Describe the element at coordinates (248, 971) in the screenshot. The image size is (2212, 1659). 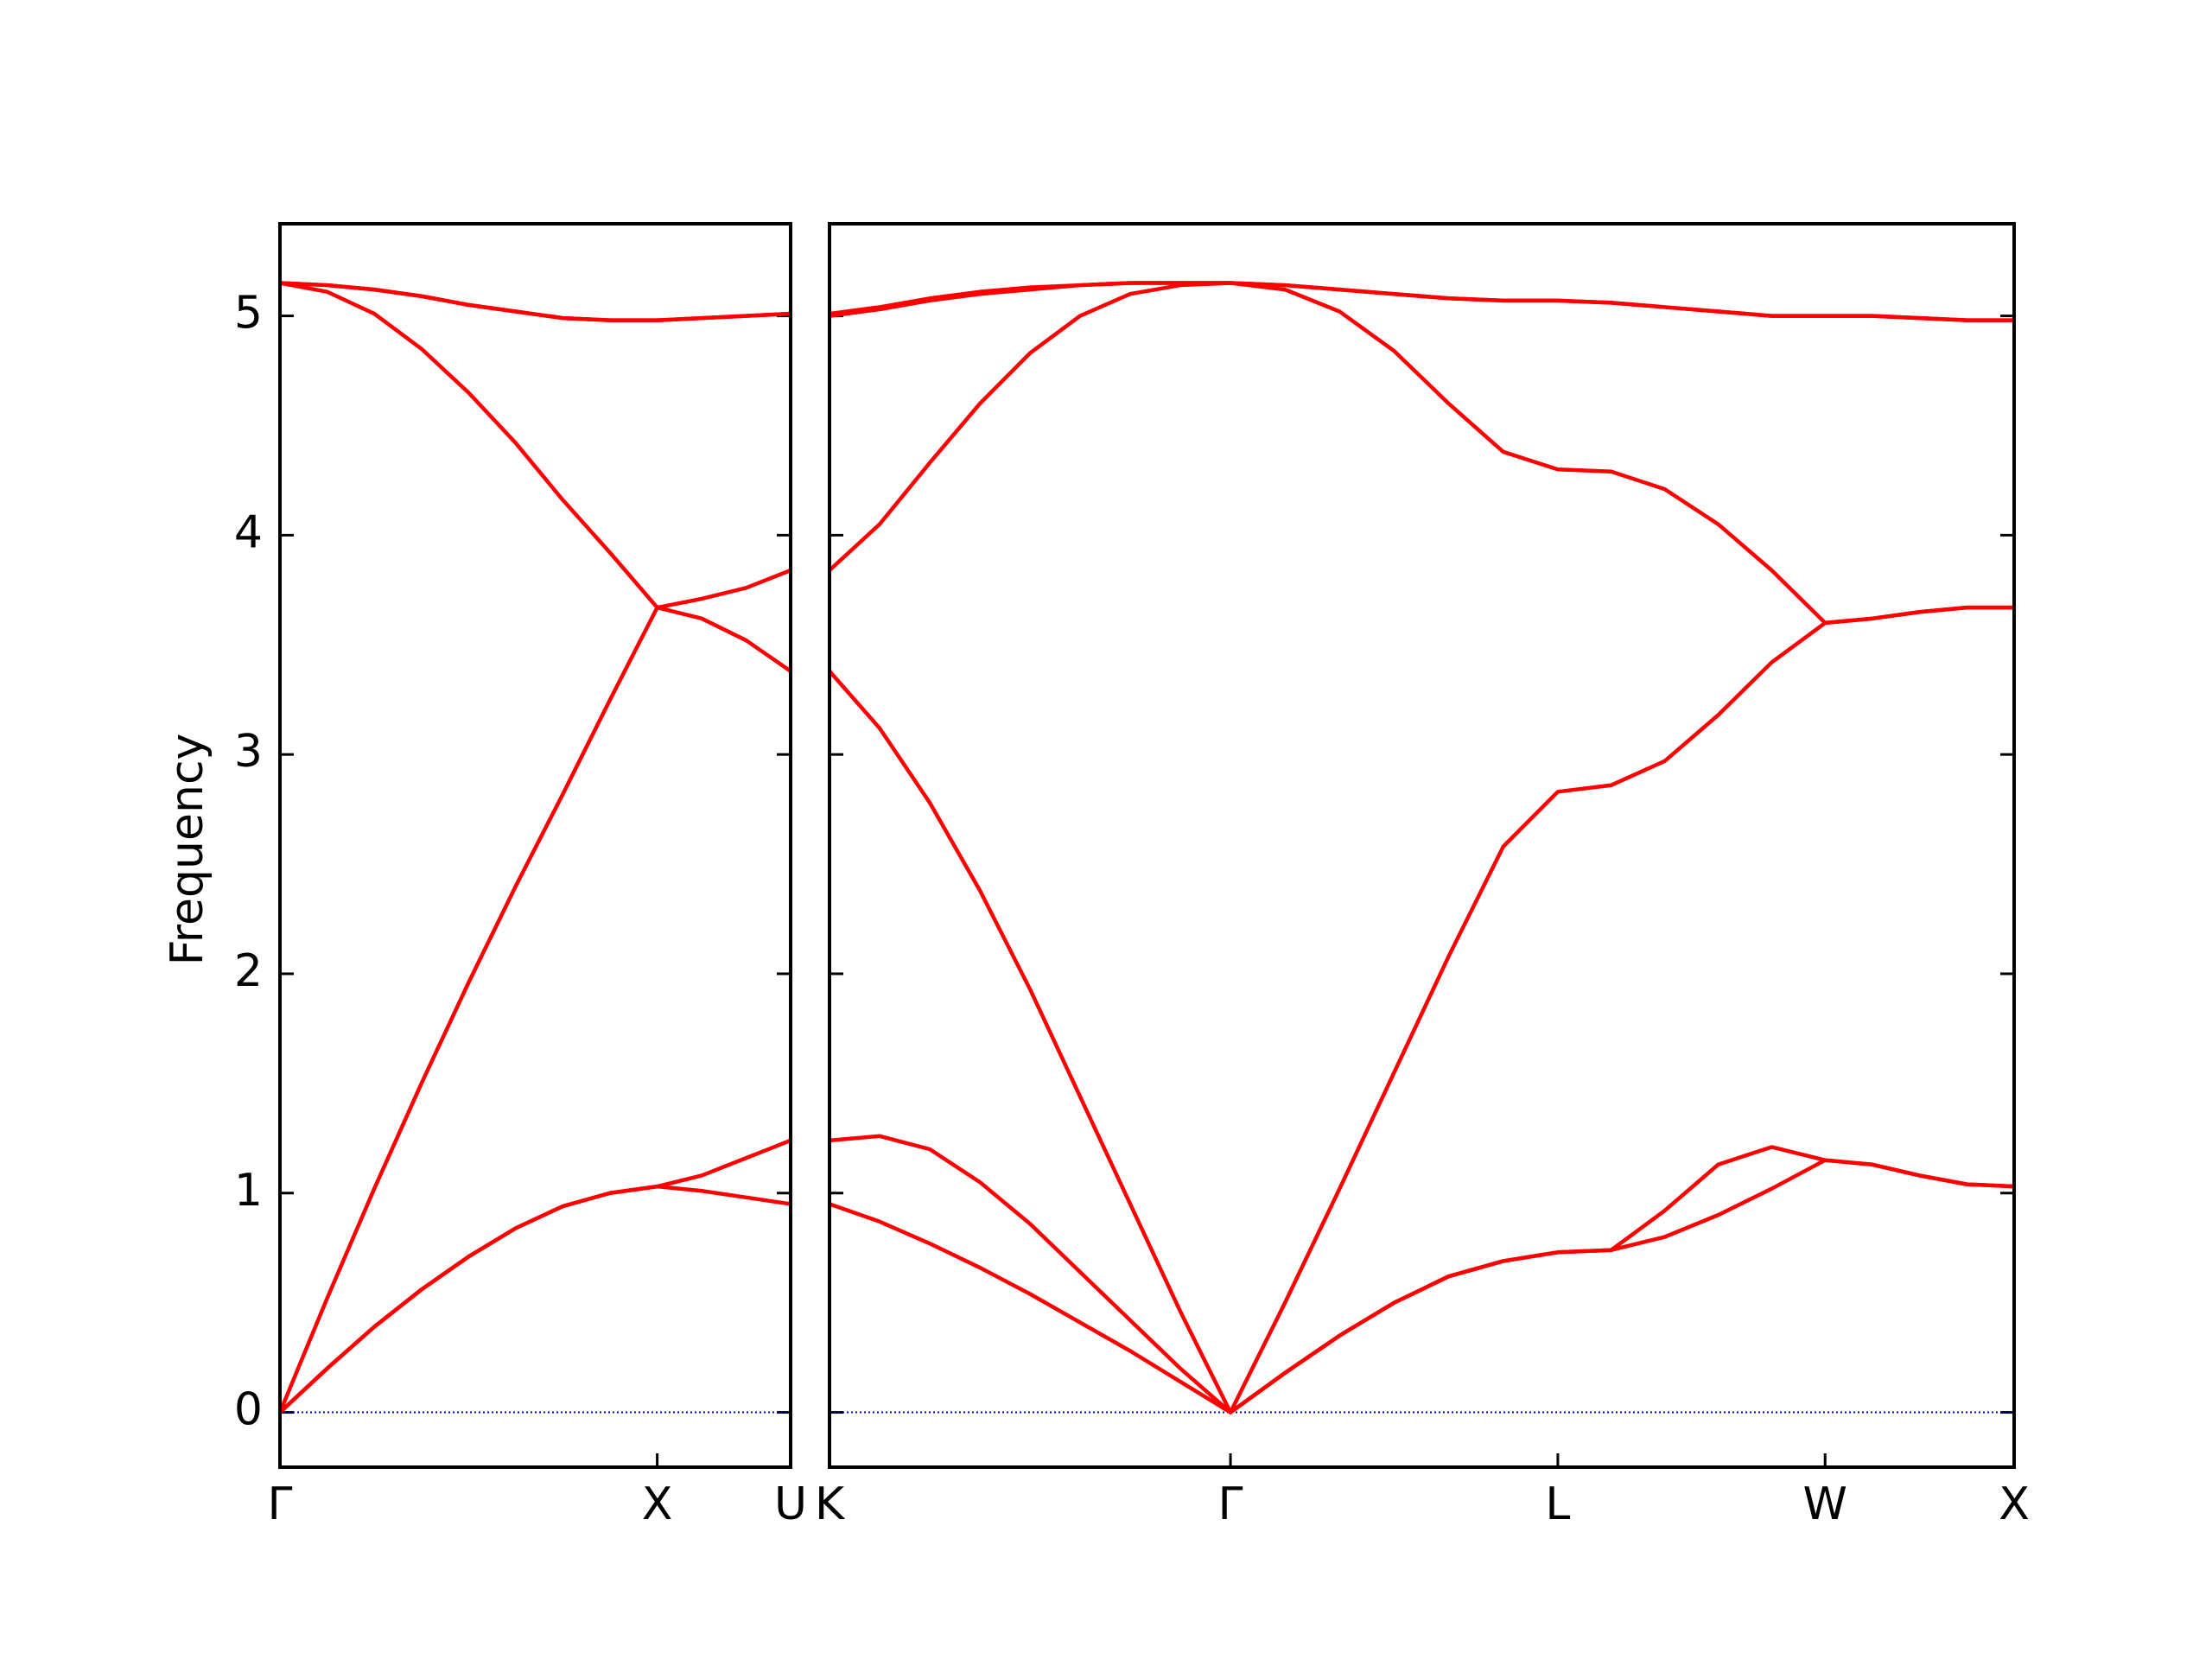
I see `y-tick-label: 2` at that location.